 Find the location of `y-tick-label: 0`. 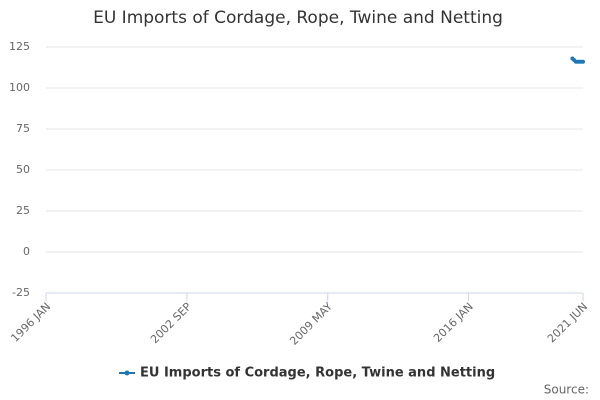

y-tick-label: 0 is located at coordinates (26, 251).